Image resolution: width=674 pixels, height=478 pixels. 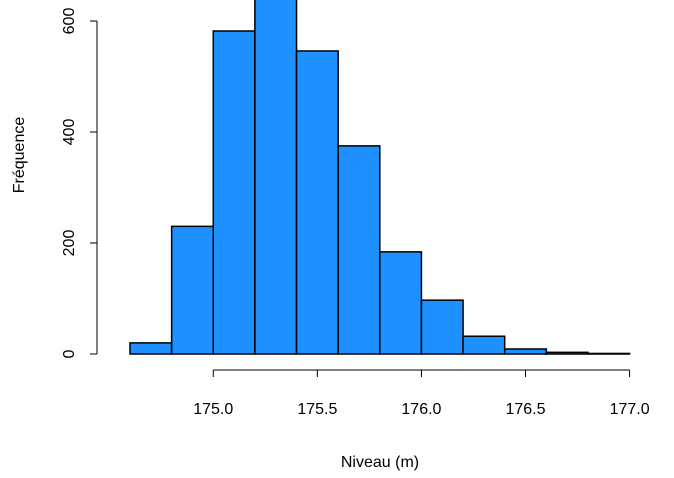 What do you see at coordinates (69, 243) in the screenshot?
I see `y-tick-label: 200` at bounding box center [69, 243].